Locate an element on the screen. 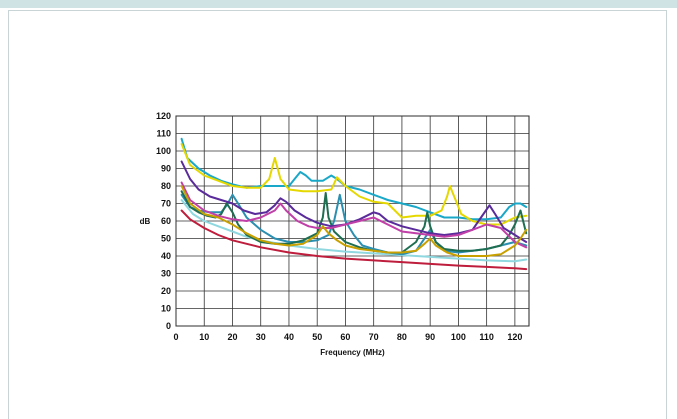 The height and width of the screenshot is (419, 677). x-tick-label: 90 is located at coordinates (430, 337).